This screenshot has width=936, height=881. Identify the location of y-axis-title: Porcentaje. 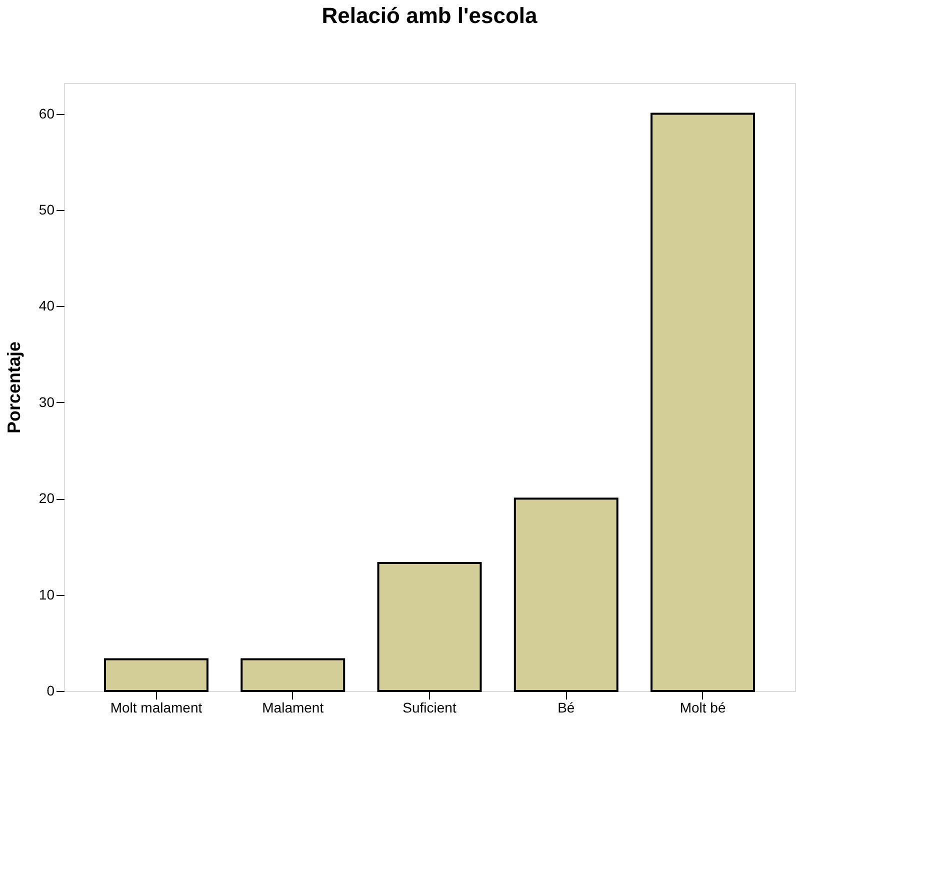
(14, 387).